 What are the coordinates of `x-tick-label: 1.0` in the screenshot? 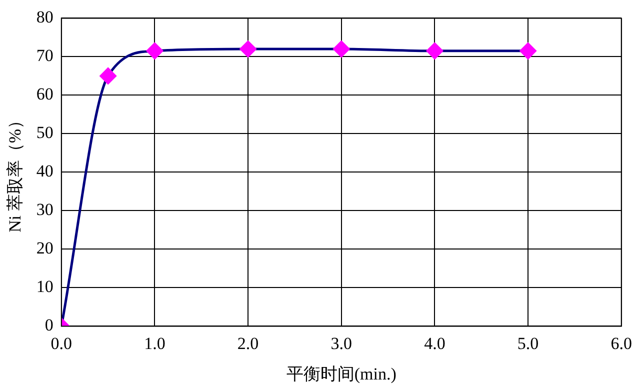 It's located at (155, 343).